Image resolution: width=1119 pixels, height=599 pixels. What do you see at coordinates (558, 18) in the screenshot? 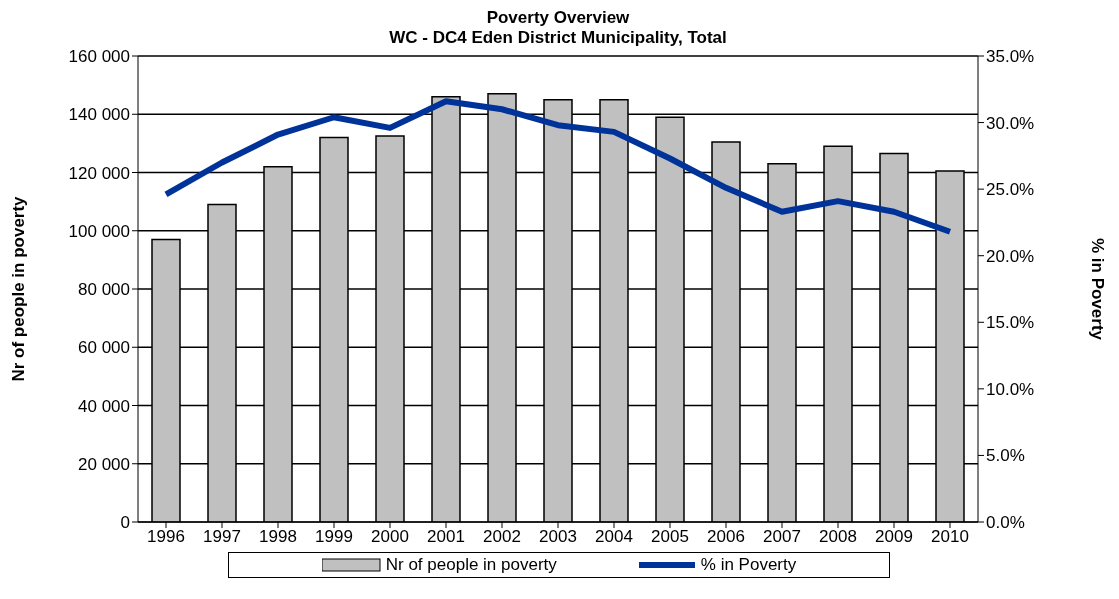
I see `chart-title: Poverty Overview` at bounding box center [558, 18].